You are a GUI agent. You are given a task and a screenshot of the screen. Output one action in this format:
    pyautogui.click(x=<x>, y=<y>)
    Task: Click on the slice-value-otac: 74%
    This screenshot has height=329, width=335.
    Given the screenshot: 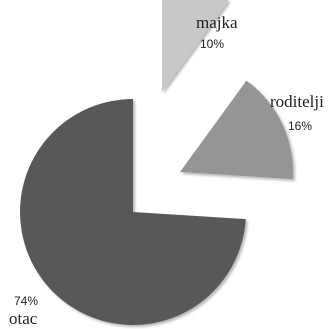 What is the action you would take?
    pyautogui.click(x=26, y=301)
    